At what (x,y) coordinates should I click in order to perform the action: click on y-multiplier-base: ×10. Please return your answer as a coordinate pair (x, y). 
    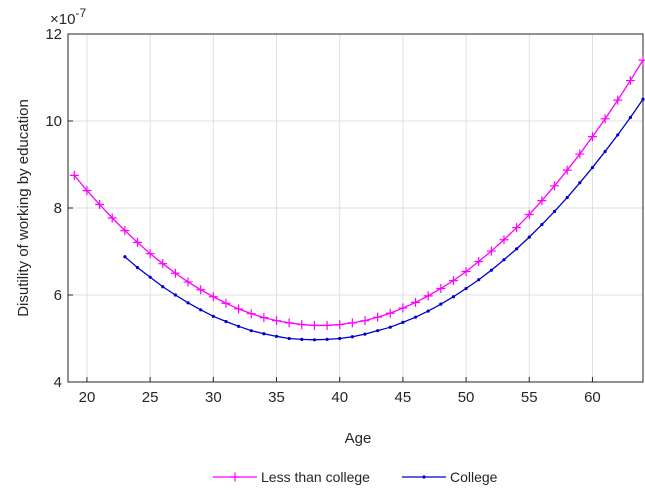
    Looking at the image, I should click on (62, 19).